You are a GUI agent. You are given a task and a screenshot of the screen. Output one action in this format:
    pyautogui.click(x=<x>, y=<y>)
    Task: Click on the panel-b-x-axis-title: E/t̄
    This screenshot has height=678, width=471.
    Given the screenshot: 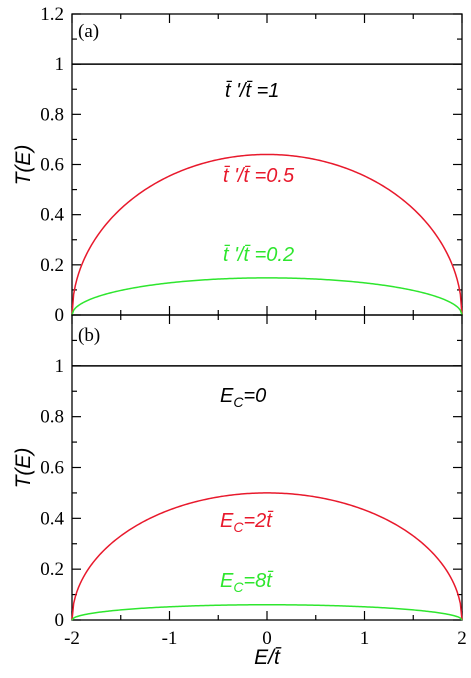 What is the action you would take?
    pyautogui.click(x=267, y=657)
    